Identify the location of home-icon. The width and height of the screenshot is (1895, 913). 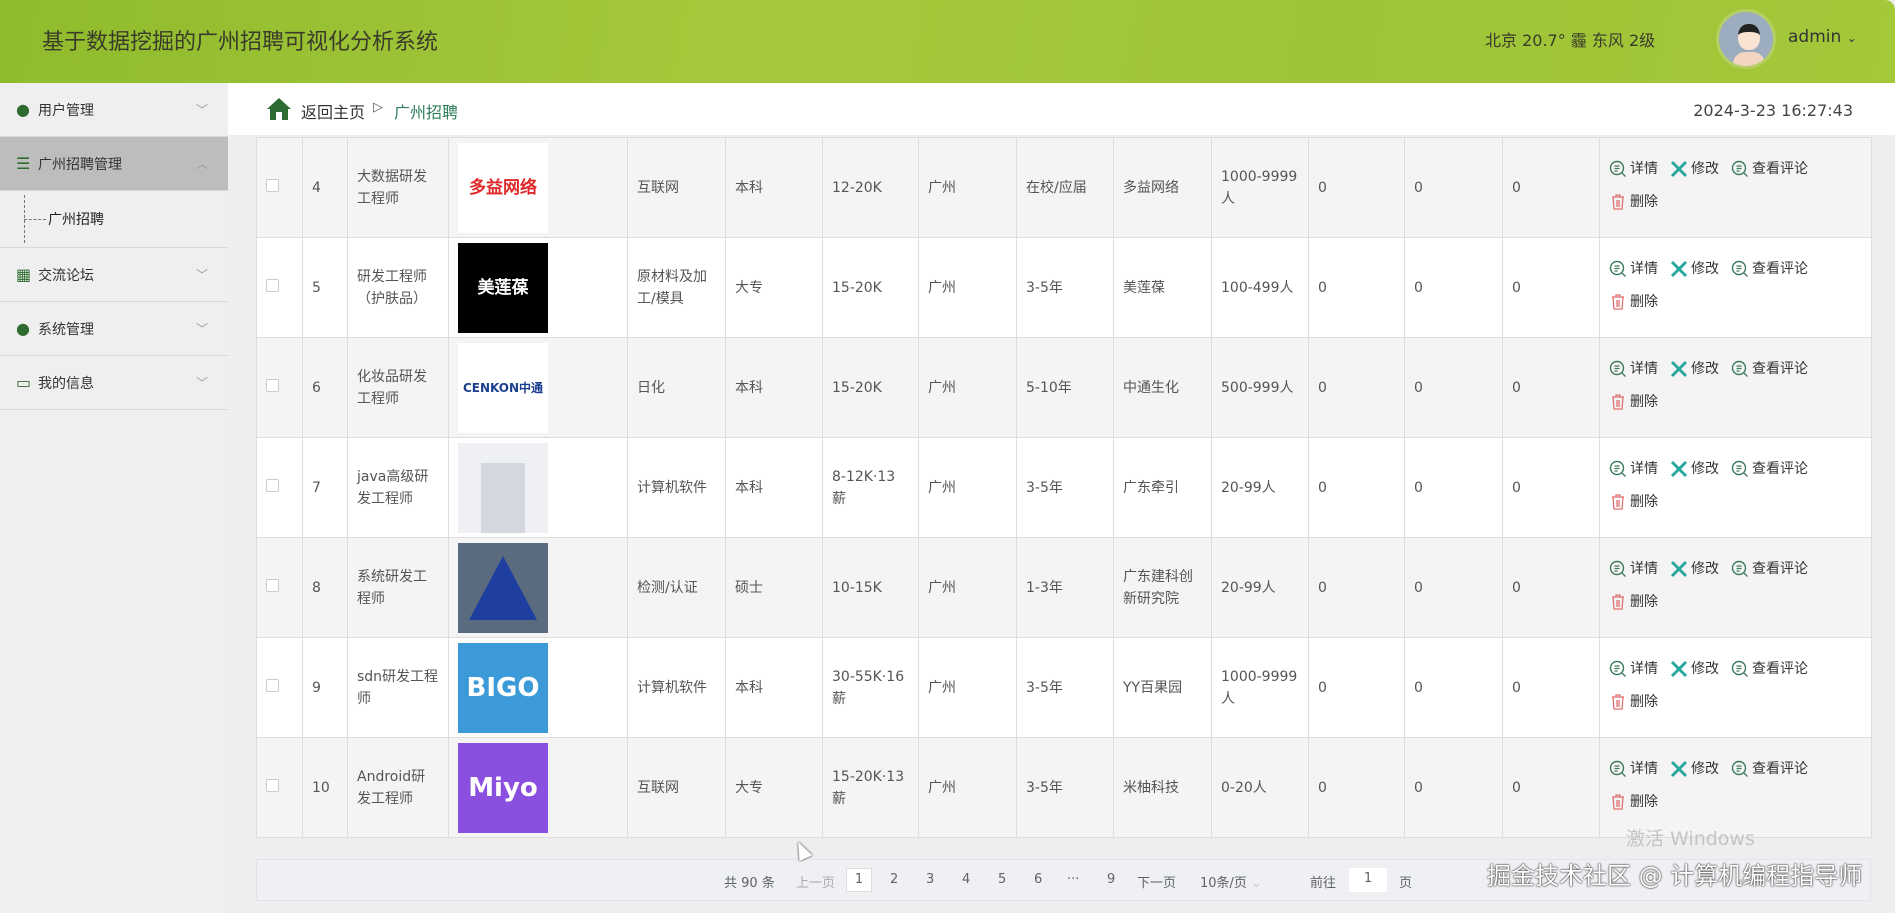
(279, 109).